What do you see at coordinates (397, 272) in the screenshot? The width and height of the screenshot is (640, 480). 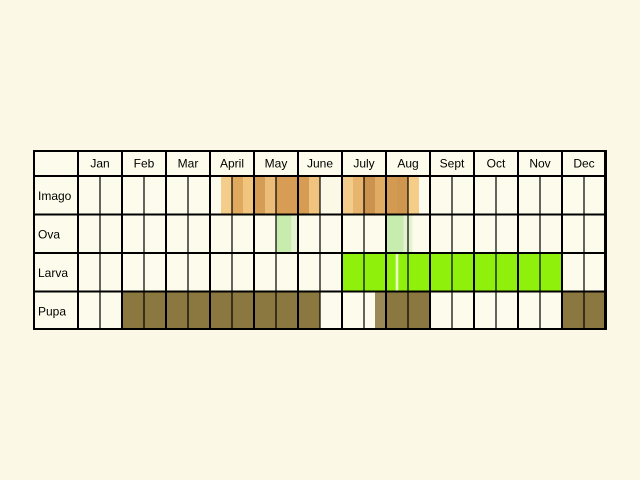 I see `activity-band-larva` at bounding box center [397, 272].